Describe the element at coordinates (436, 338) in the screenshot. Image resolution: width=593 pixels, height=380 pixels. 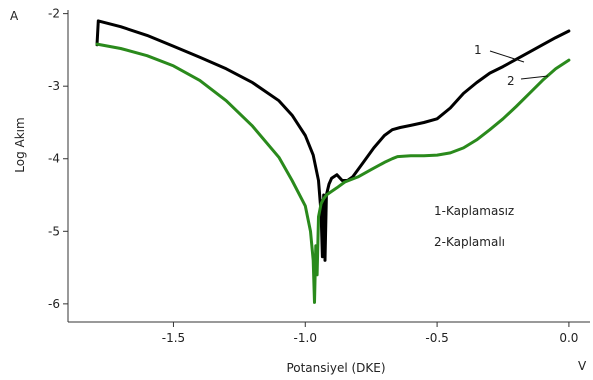
I see `x-tick-label: -0.5` at that location.